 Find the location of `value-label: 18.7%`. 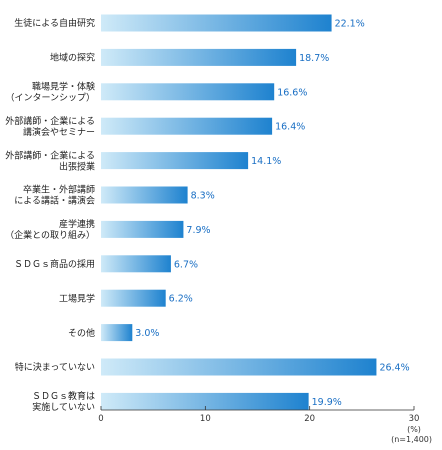

value-label: 18.7% is located at coordinates (314, 58).